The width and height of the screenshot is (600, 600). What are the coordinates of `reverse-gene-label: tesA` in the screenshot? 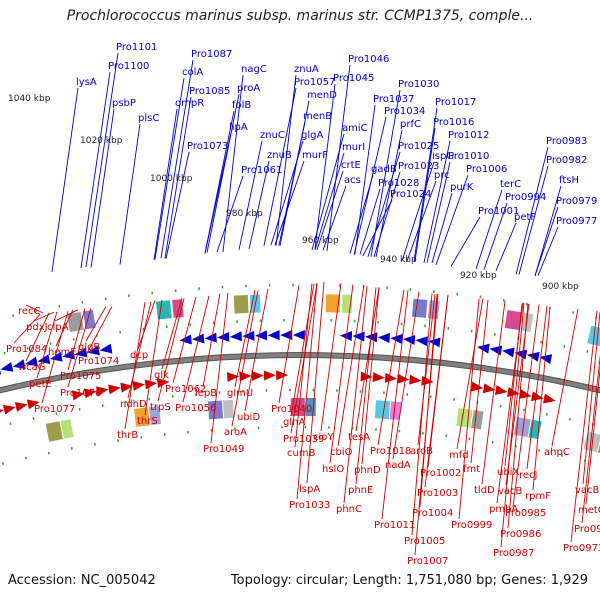 It's located at (359, 437).